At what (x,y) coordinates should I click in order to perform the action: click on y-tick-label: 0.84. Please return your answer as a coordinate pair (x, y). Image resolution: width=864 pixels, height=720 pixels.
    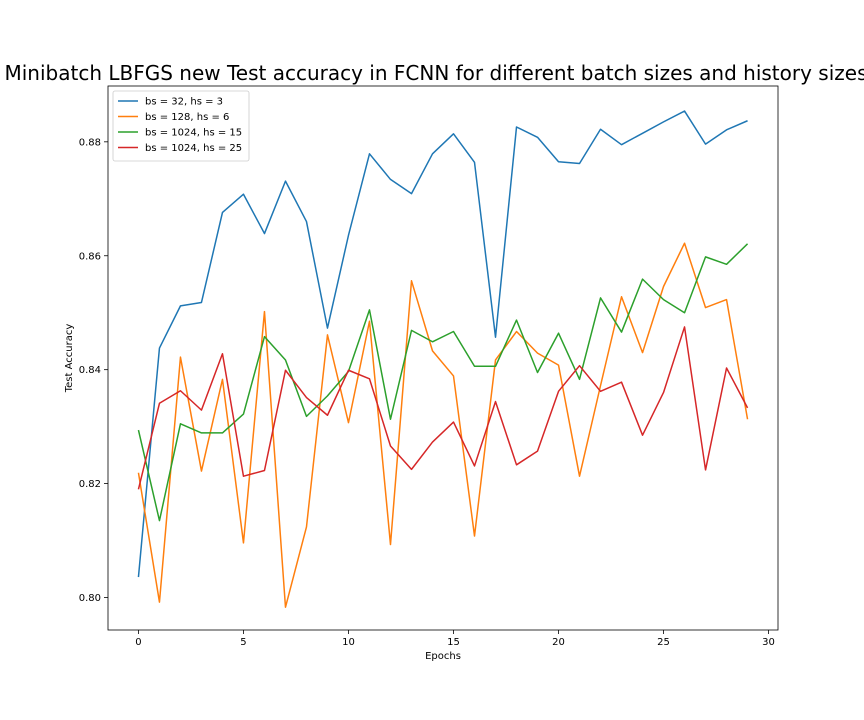
    Looking at the image, I should click on (90, 370).